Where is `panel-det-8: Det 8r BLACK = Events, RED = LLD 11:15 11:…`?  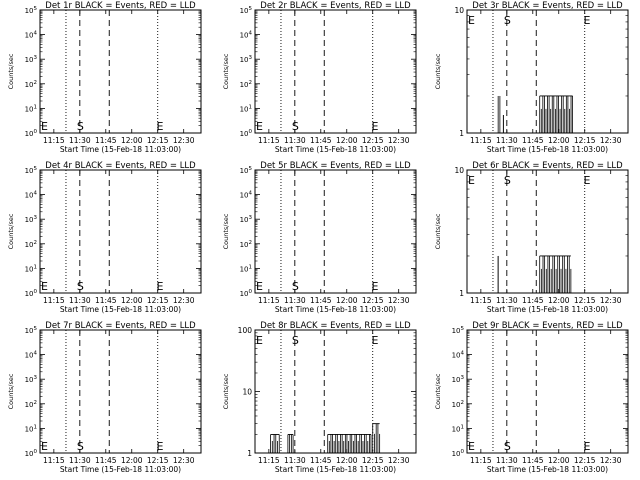
panel-det-8: Det 8r BLACK = Events, RED = LLD 11:15 11:… is located at coordinates (319, 397).